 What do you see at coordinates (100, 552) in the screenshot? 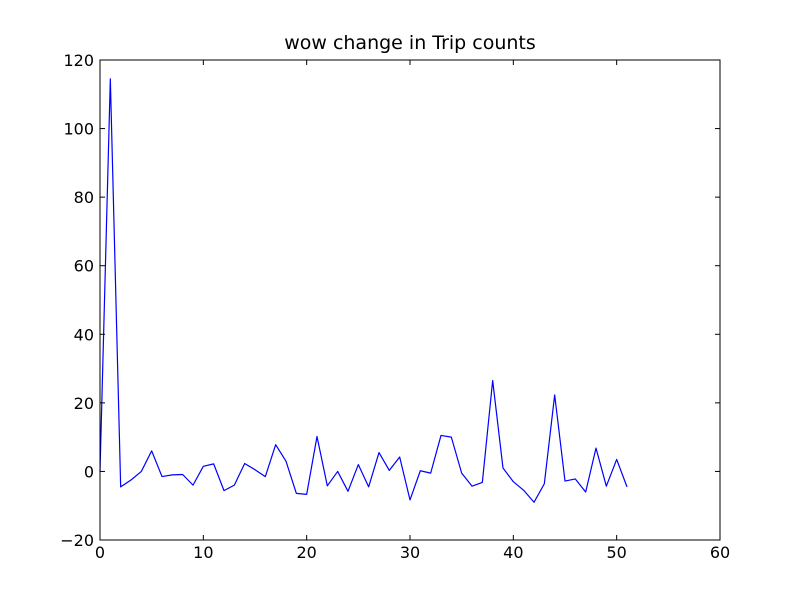
I see `x-tick-label: 0` at bounding box center [100, 552].